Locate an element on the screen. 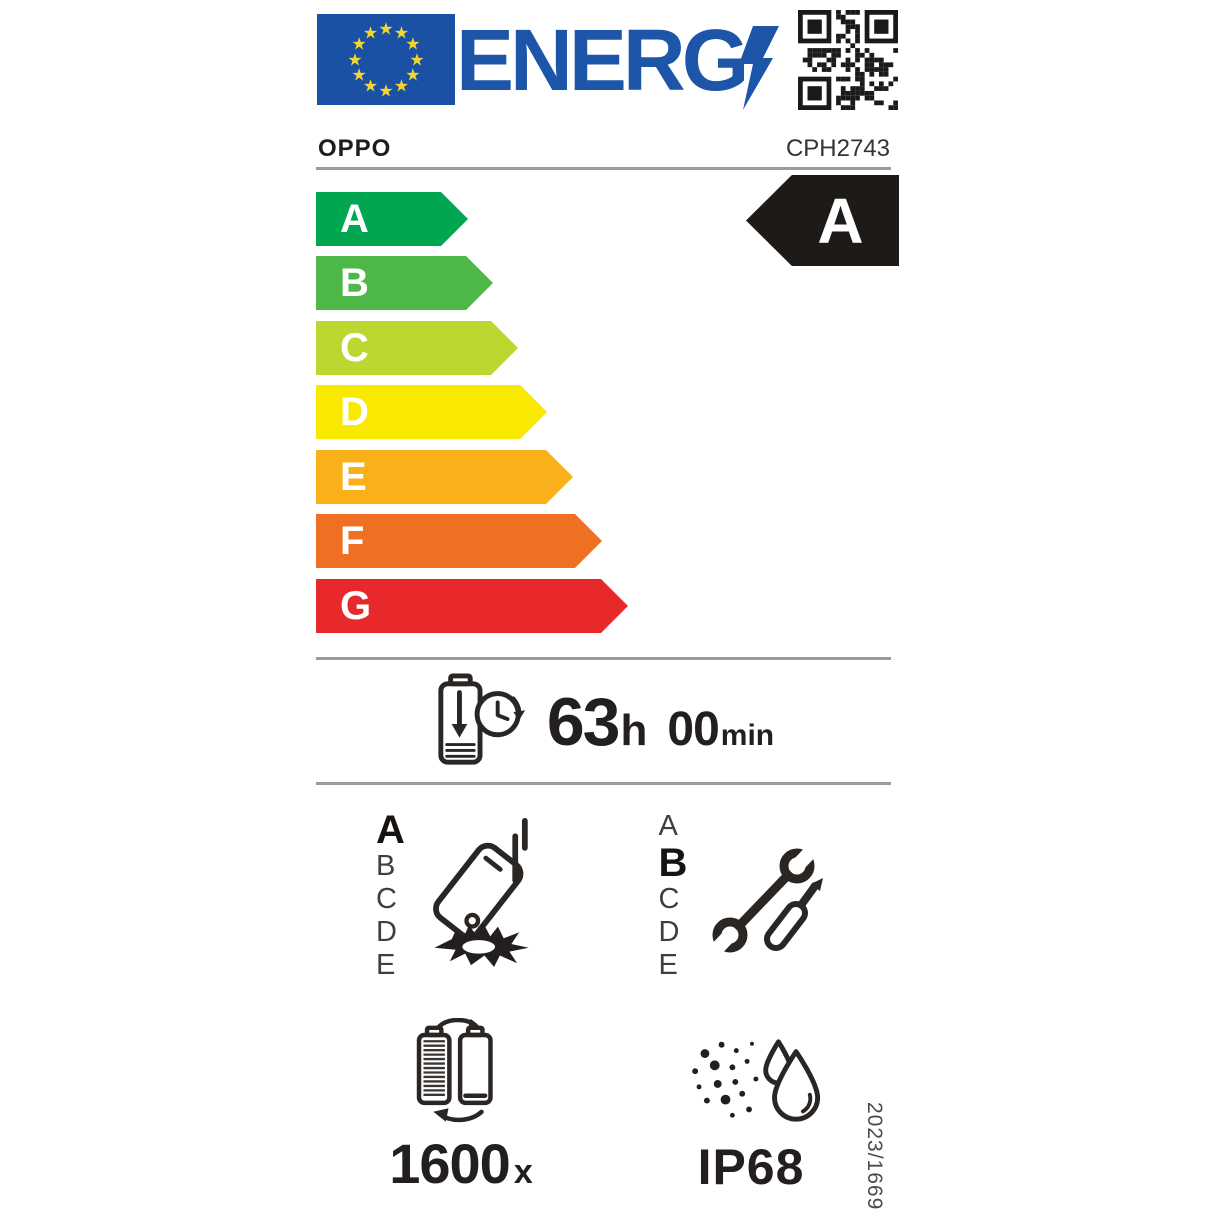 The height and width of the screenshot is (1212, 1212). repair-grade-d: D is located at coordinates (669, 932).